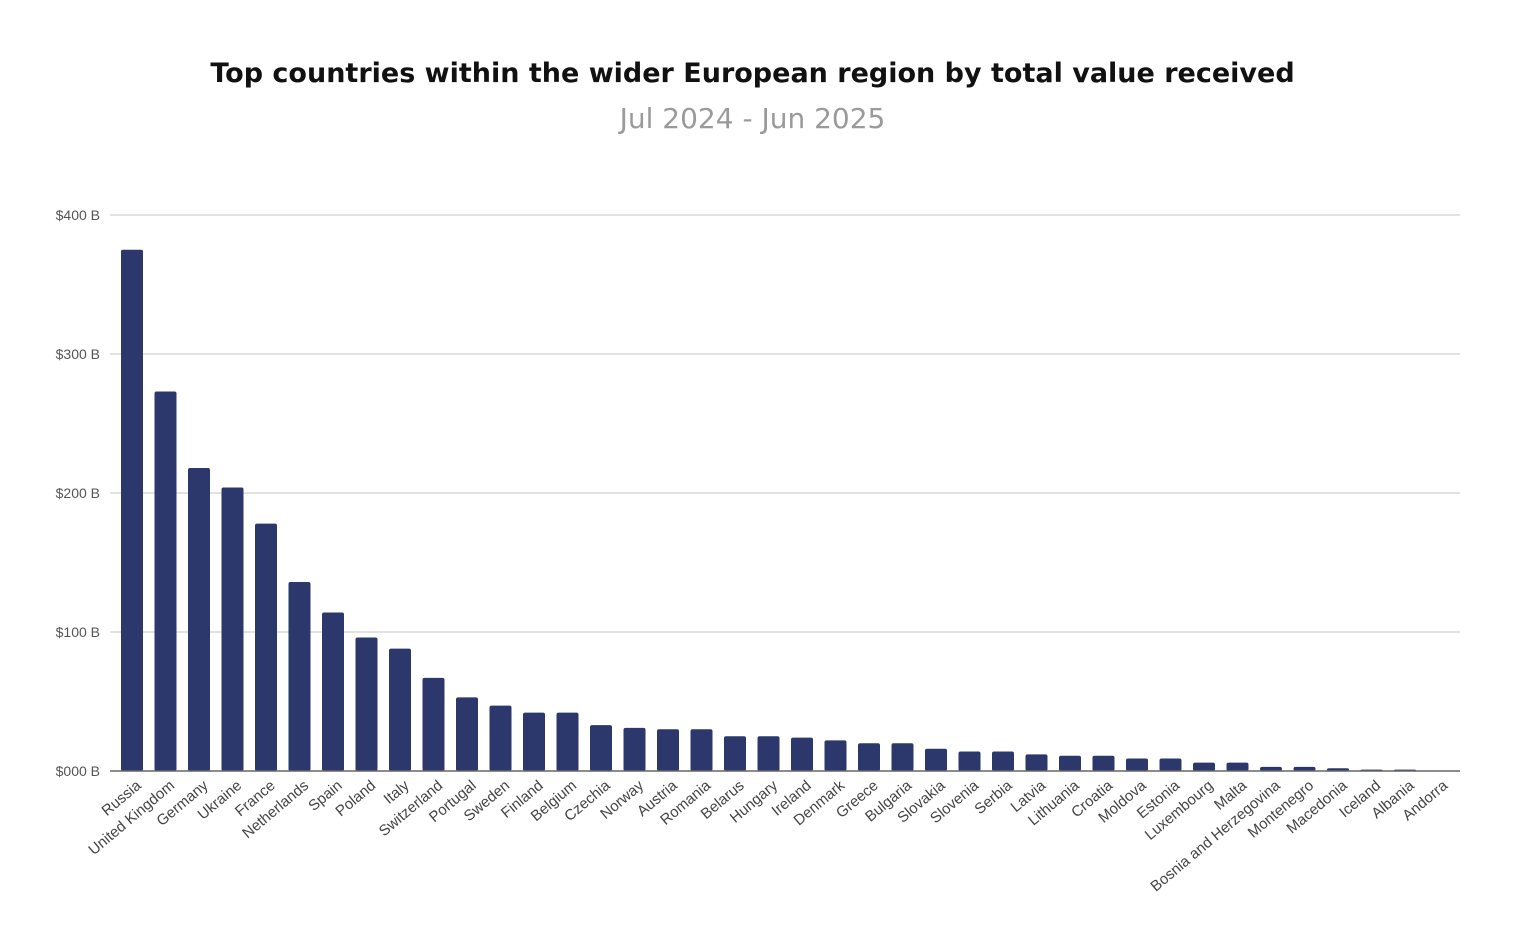 This screenshot has width=1519, height=947. I want to click on bar-finland, so click(534, 741).